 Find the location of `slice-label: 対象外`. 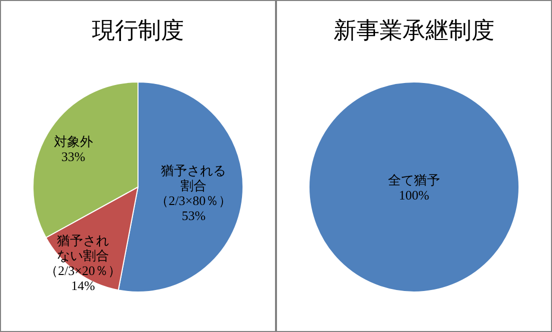

slice-label: 対象外 is located at coordinates (73, 142).